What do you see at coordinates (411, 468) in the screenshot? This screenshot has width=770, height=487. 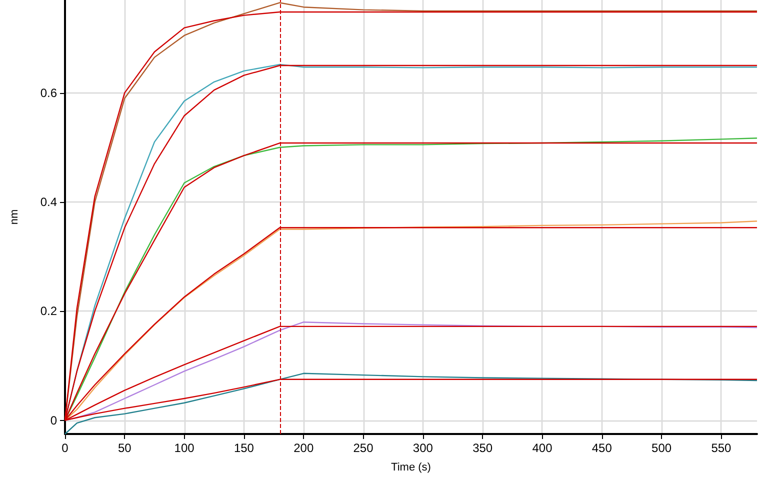 I see `x-axis-title: Time (s)` at bounding box center [411, 468].